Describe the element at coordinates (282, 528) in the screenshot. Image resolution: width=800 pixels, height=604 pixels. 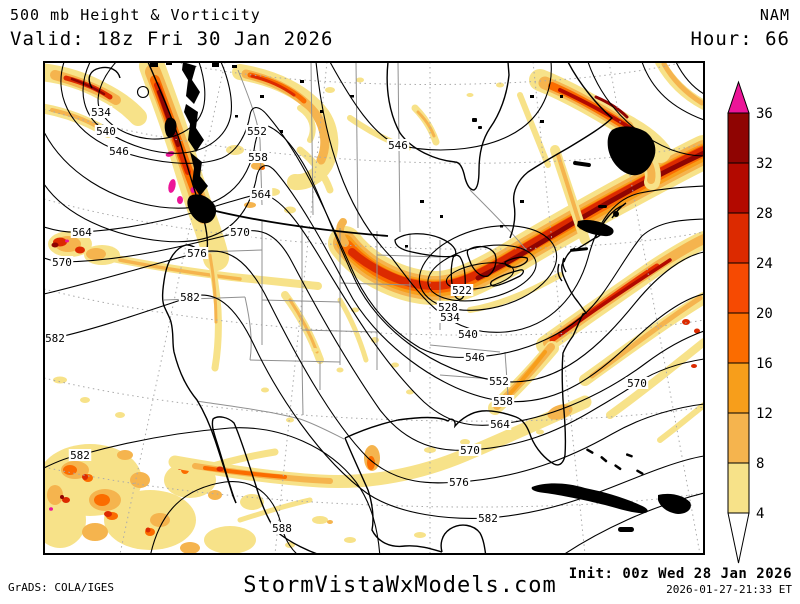
I see `svg-text: 588` at that location.